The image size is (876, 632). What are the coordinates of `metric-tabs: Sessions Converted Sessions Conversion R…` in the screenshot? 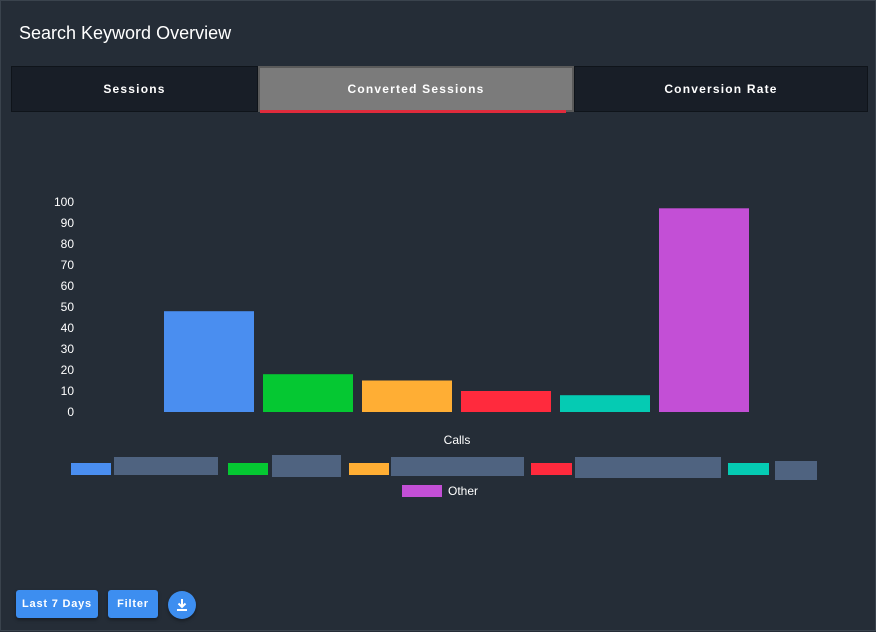 It's located at (439, 90).